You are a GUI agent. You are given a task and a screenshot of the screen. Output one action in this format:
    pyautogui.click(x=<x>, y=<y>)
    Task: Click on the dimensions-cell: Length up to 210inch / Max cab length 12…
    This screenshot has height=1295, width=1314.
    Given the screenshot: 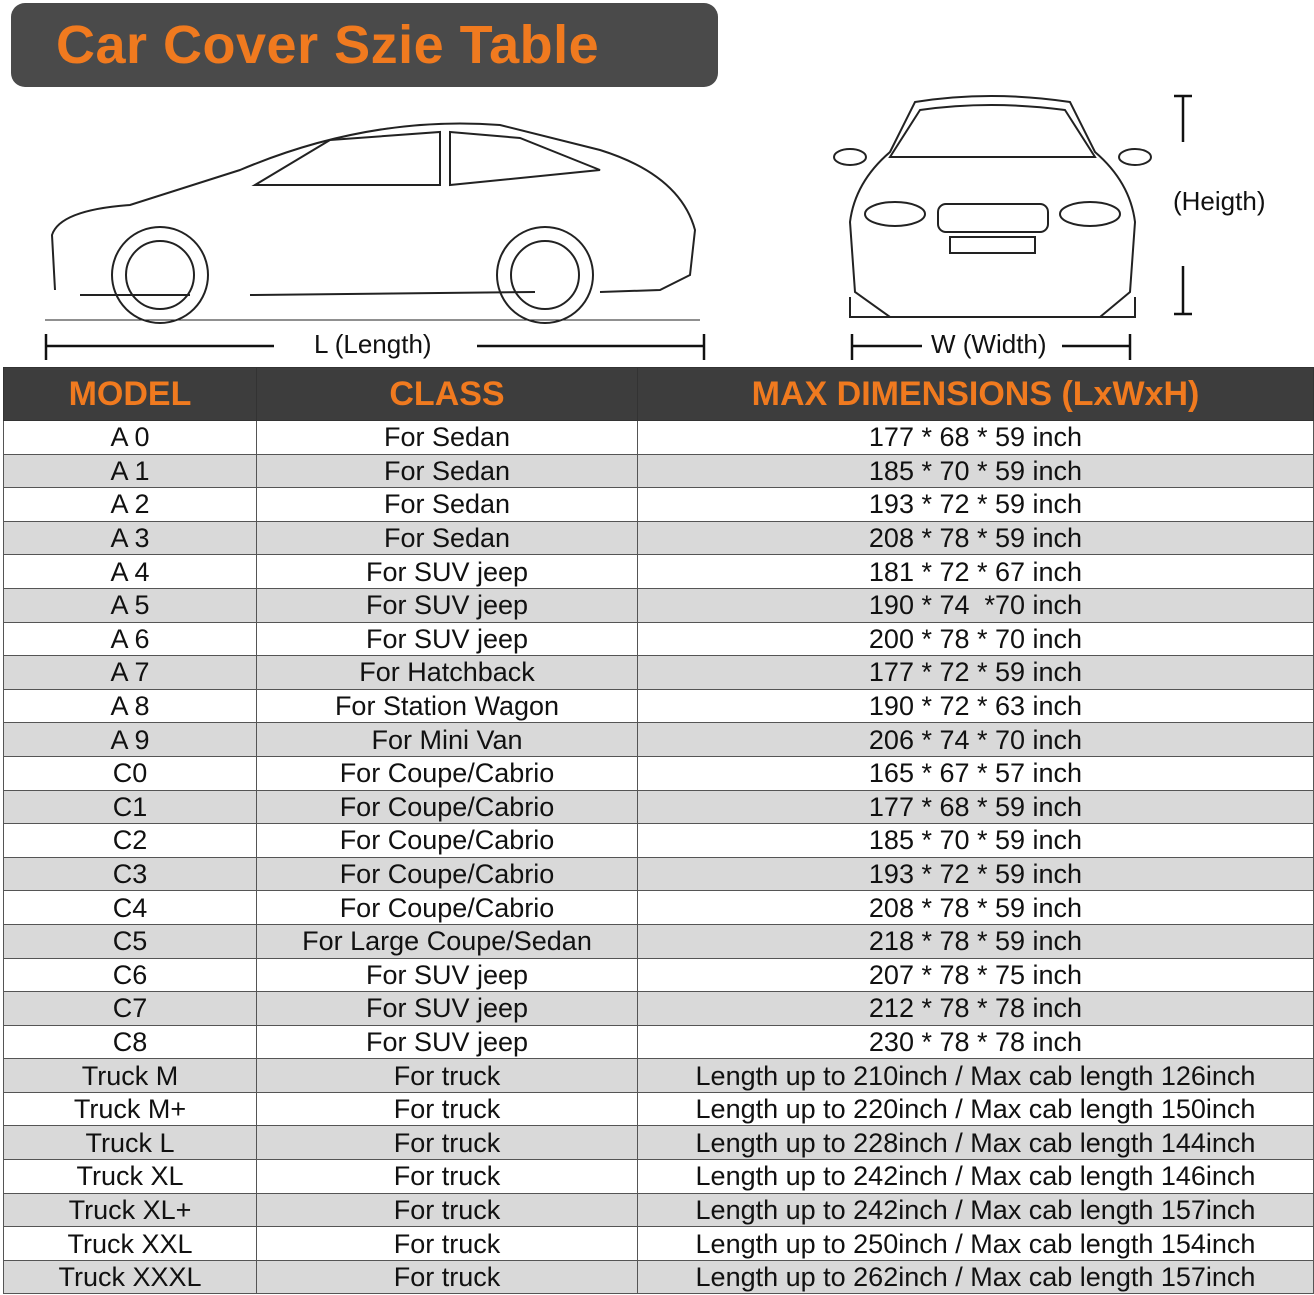 What is the action you would take?
    pyautogui.click(x=975, y=1075)
    